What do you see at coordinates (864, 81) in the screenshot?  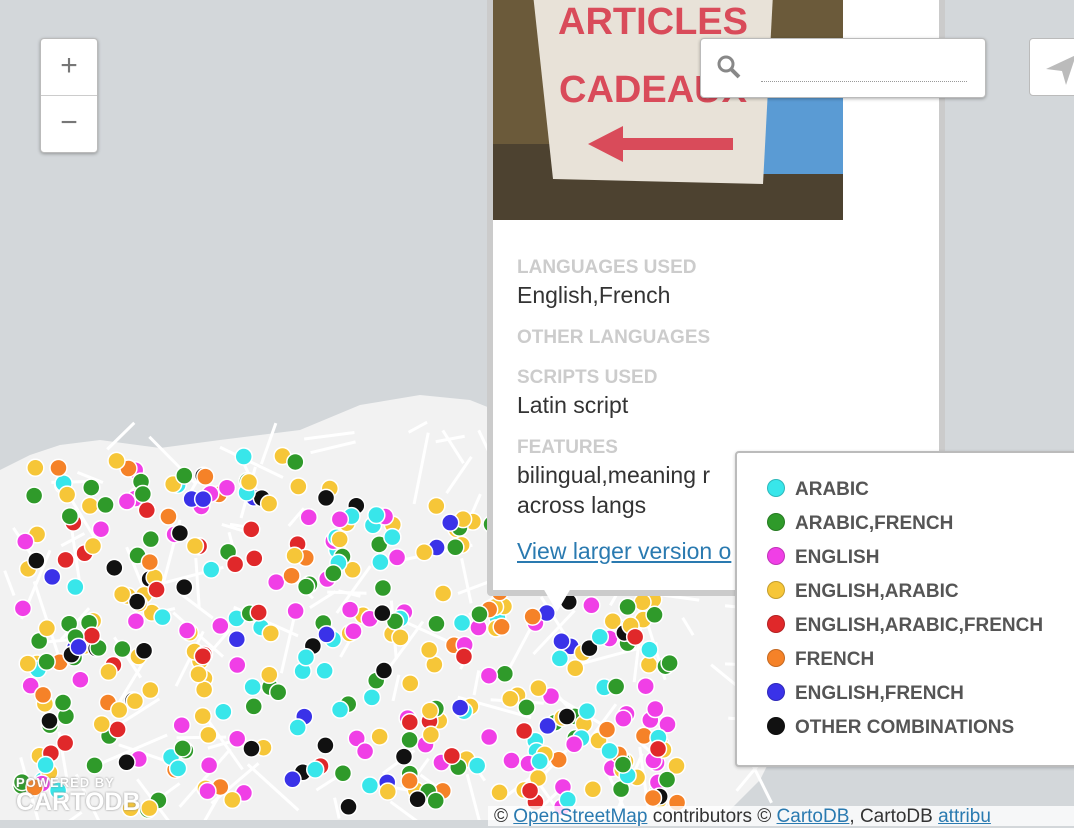 I see `search-input` at bounding box center [864, 81].